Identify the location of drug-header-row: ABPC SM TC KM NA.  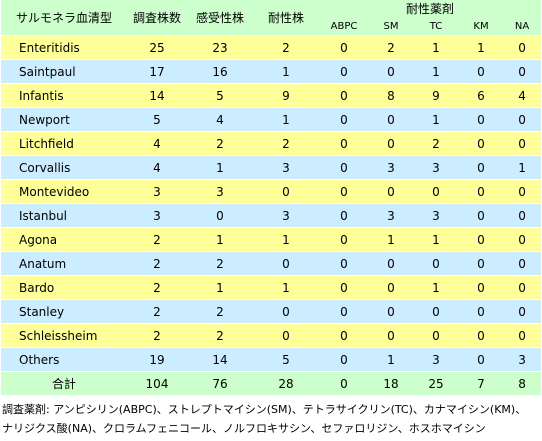
(271, 27).